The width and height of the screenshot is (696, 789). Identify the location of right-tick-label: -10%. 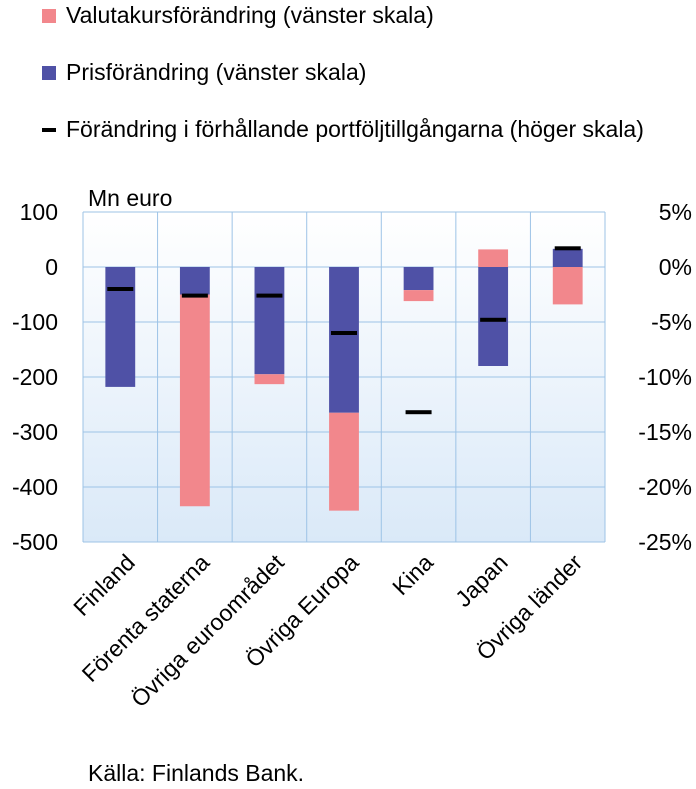
(665, 377).